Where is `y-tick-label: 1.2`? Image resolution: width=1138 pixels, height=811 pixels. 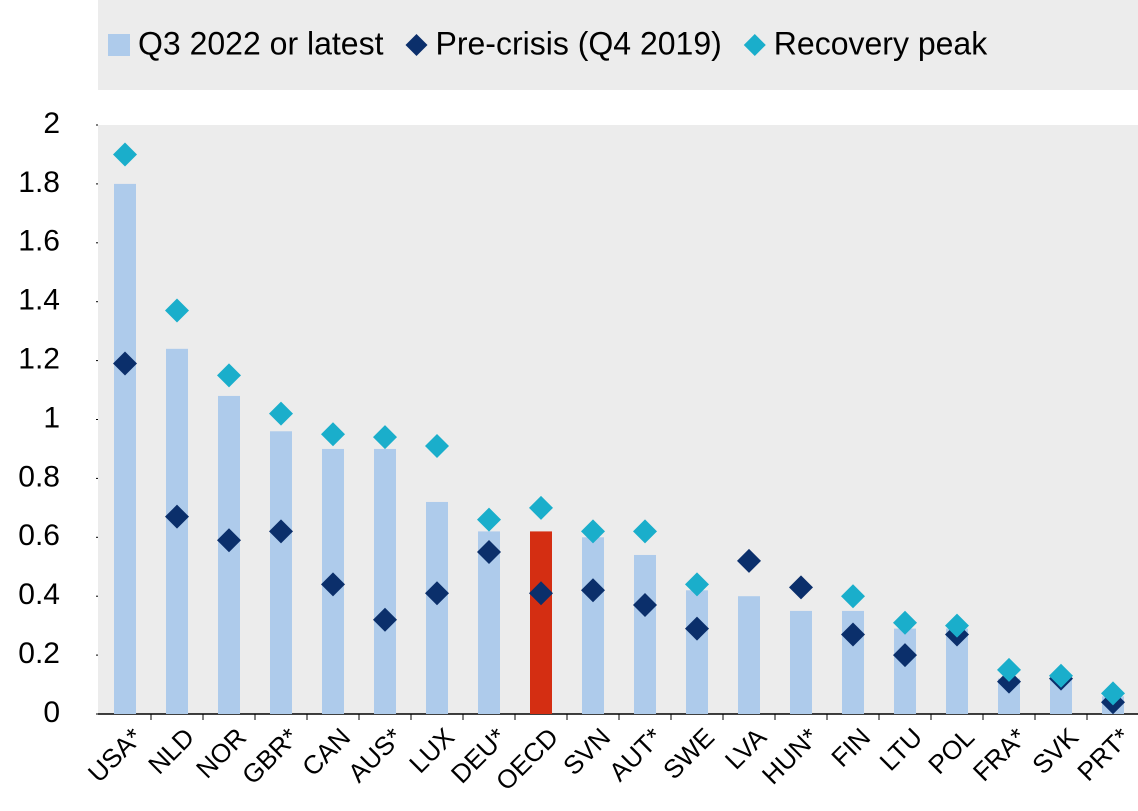 y-tick-label: 1.2 is located at coordinates (39, 359).